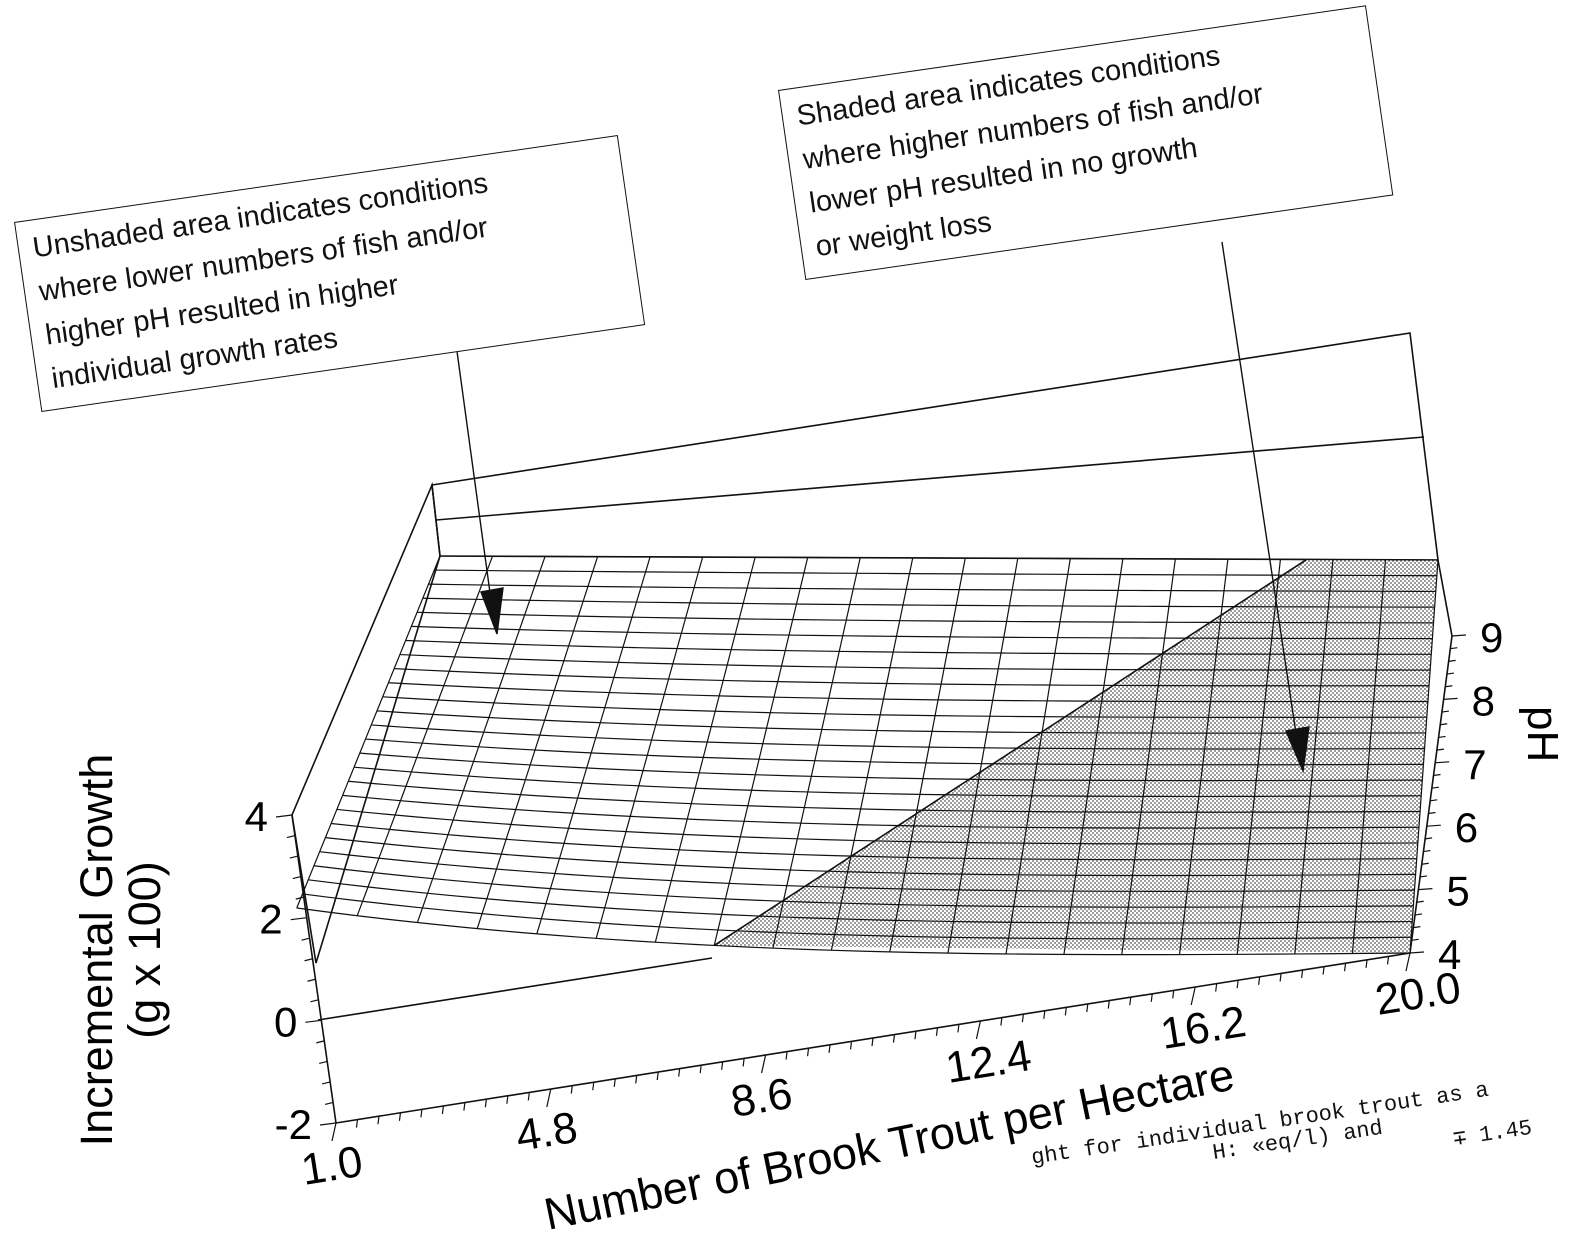  Describe the element at coordinates (1431, 794) in the screenshot. I see `right-wall-bottom` at that location.